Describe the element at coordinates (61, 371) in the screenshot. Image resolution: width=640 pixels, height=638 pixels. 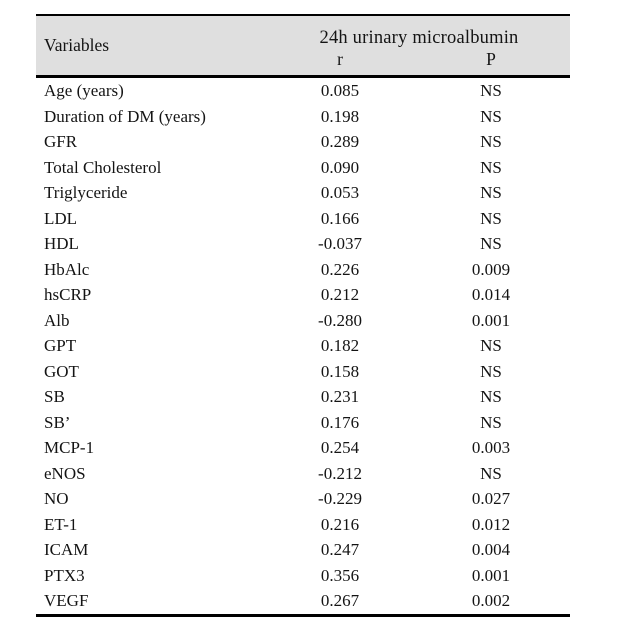
I see `variable-name: GOT` at that location.